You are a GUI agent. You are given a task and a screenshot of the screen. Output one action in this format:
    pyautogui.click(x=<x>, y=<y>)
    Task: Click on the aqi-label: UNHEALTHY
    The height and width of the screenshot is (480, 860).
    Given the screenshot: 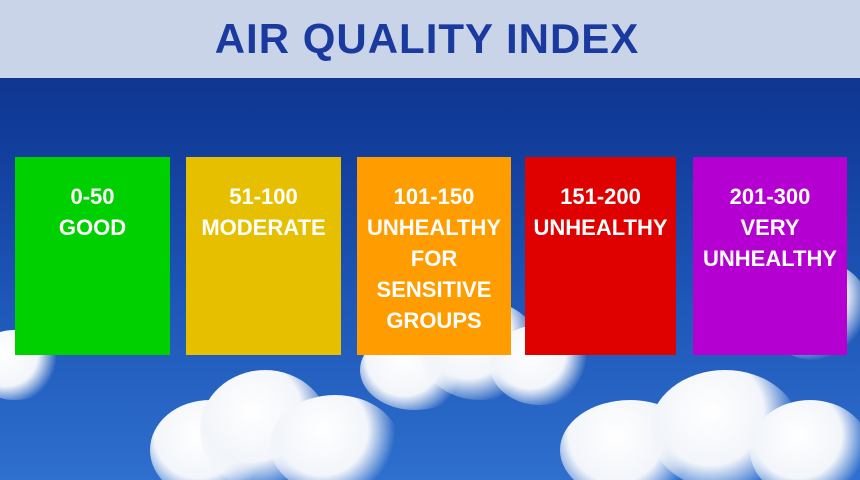 What is the action you would take?
    pyautogui.click(x=600, y=227)
    